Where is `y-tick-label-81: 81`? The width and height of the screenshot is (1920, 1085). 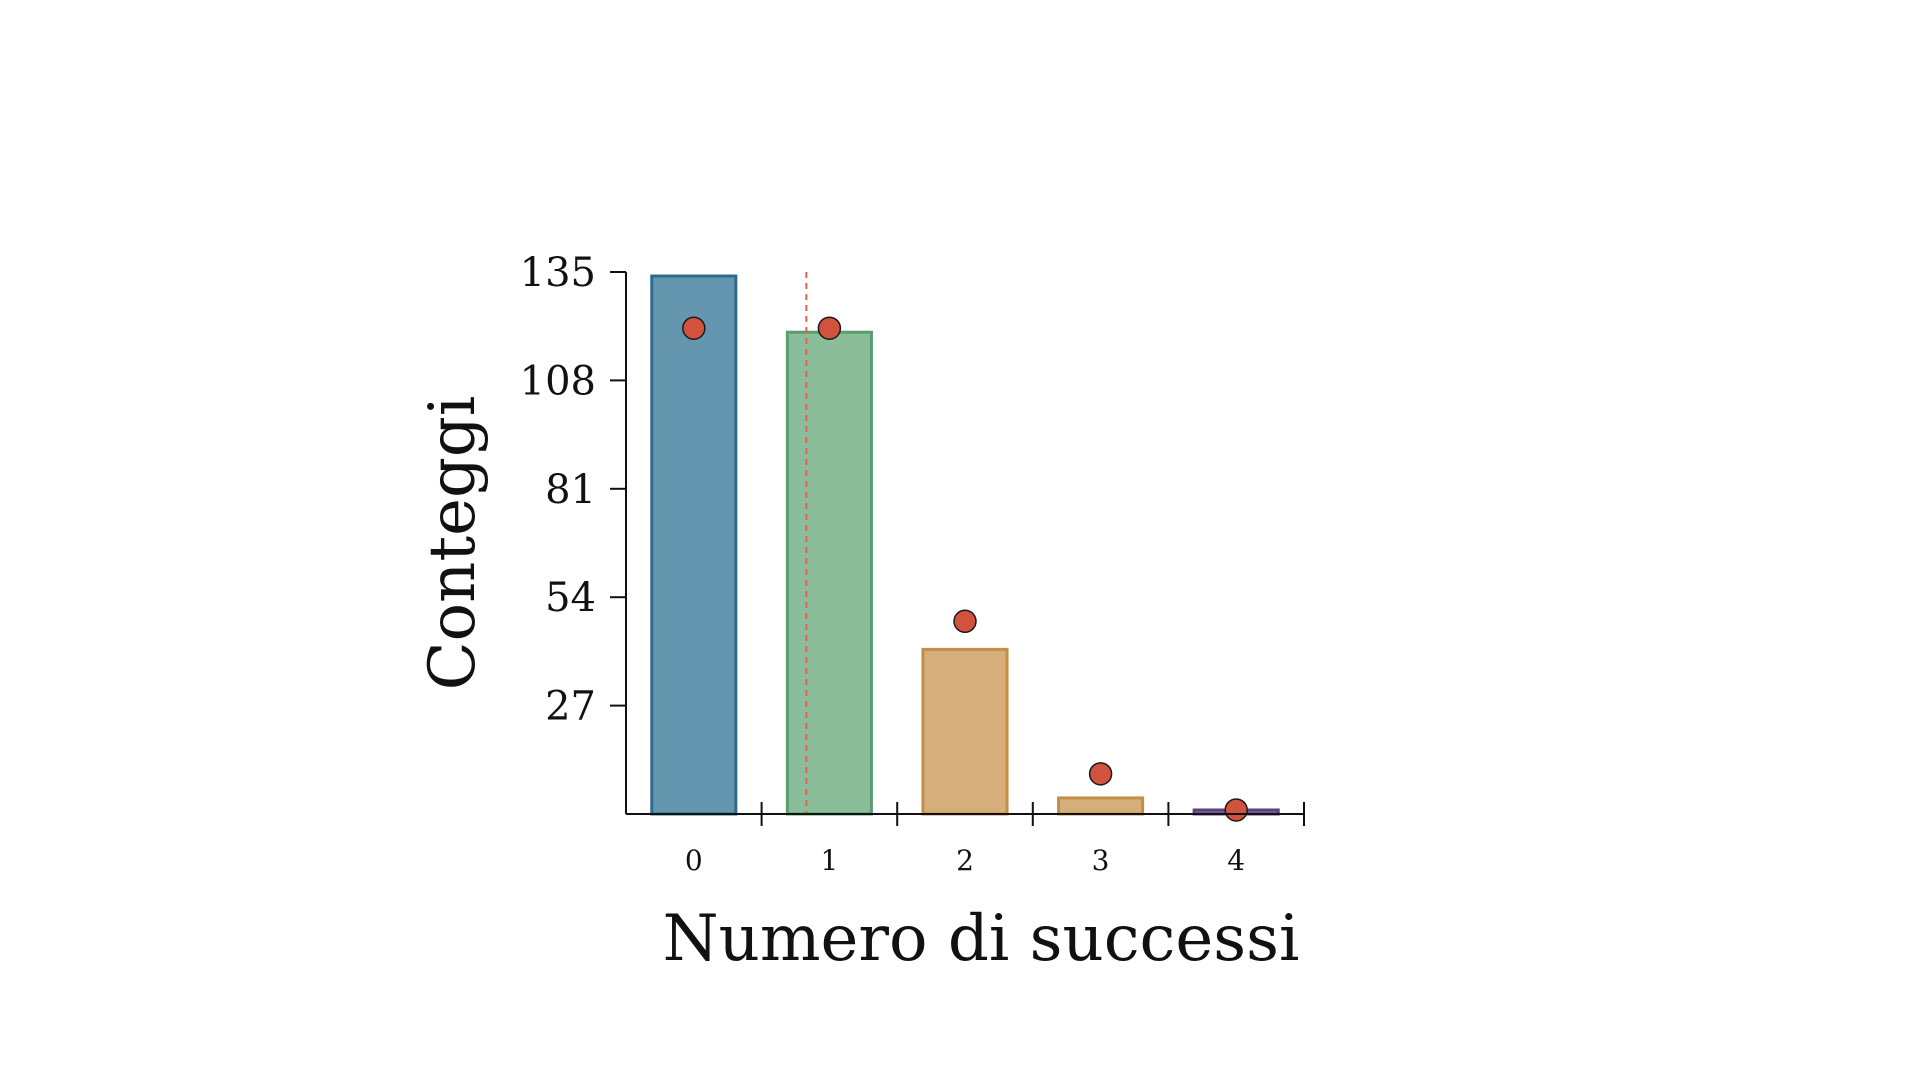
y-tick-label-81: 81 is located at coordinates (570, 490).